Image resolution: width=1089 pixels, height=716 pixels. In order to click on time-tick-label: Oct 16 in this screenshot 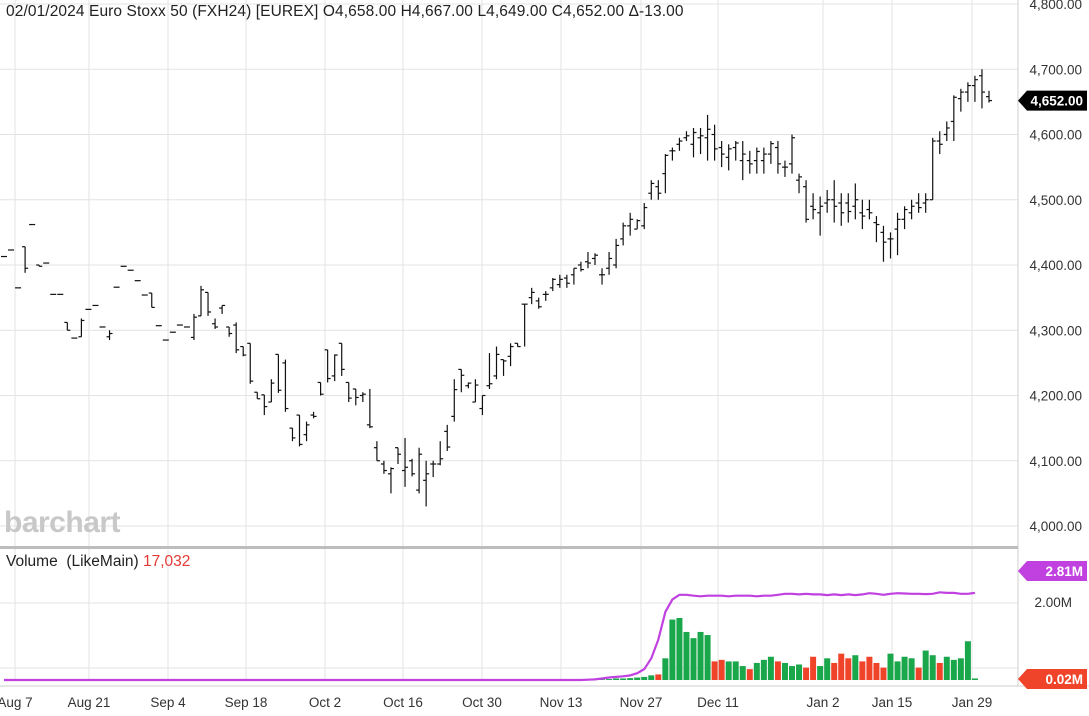, I will do `click(403, 702)`.